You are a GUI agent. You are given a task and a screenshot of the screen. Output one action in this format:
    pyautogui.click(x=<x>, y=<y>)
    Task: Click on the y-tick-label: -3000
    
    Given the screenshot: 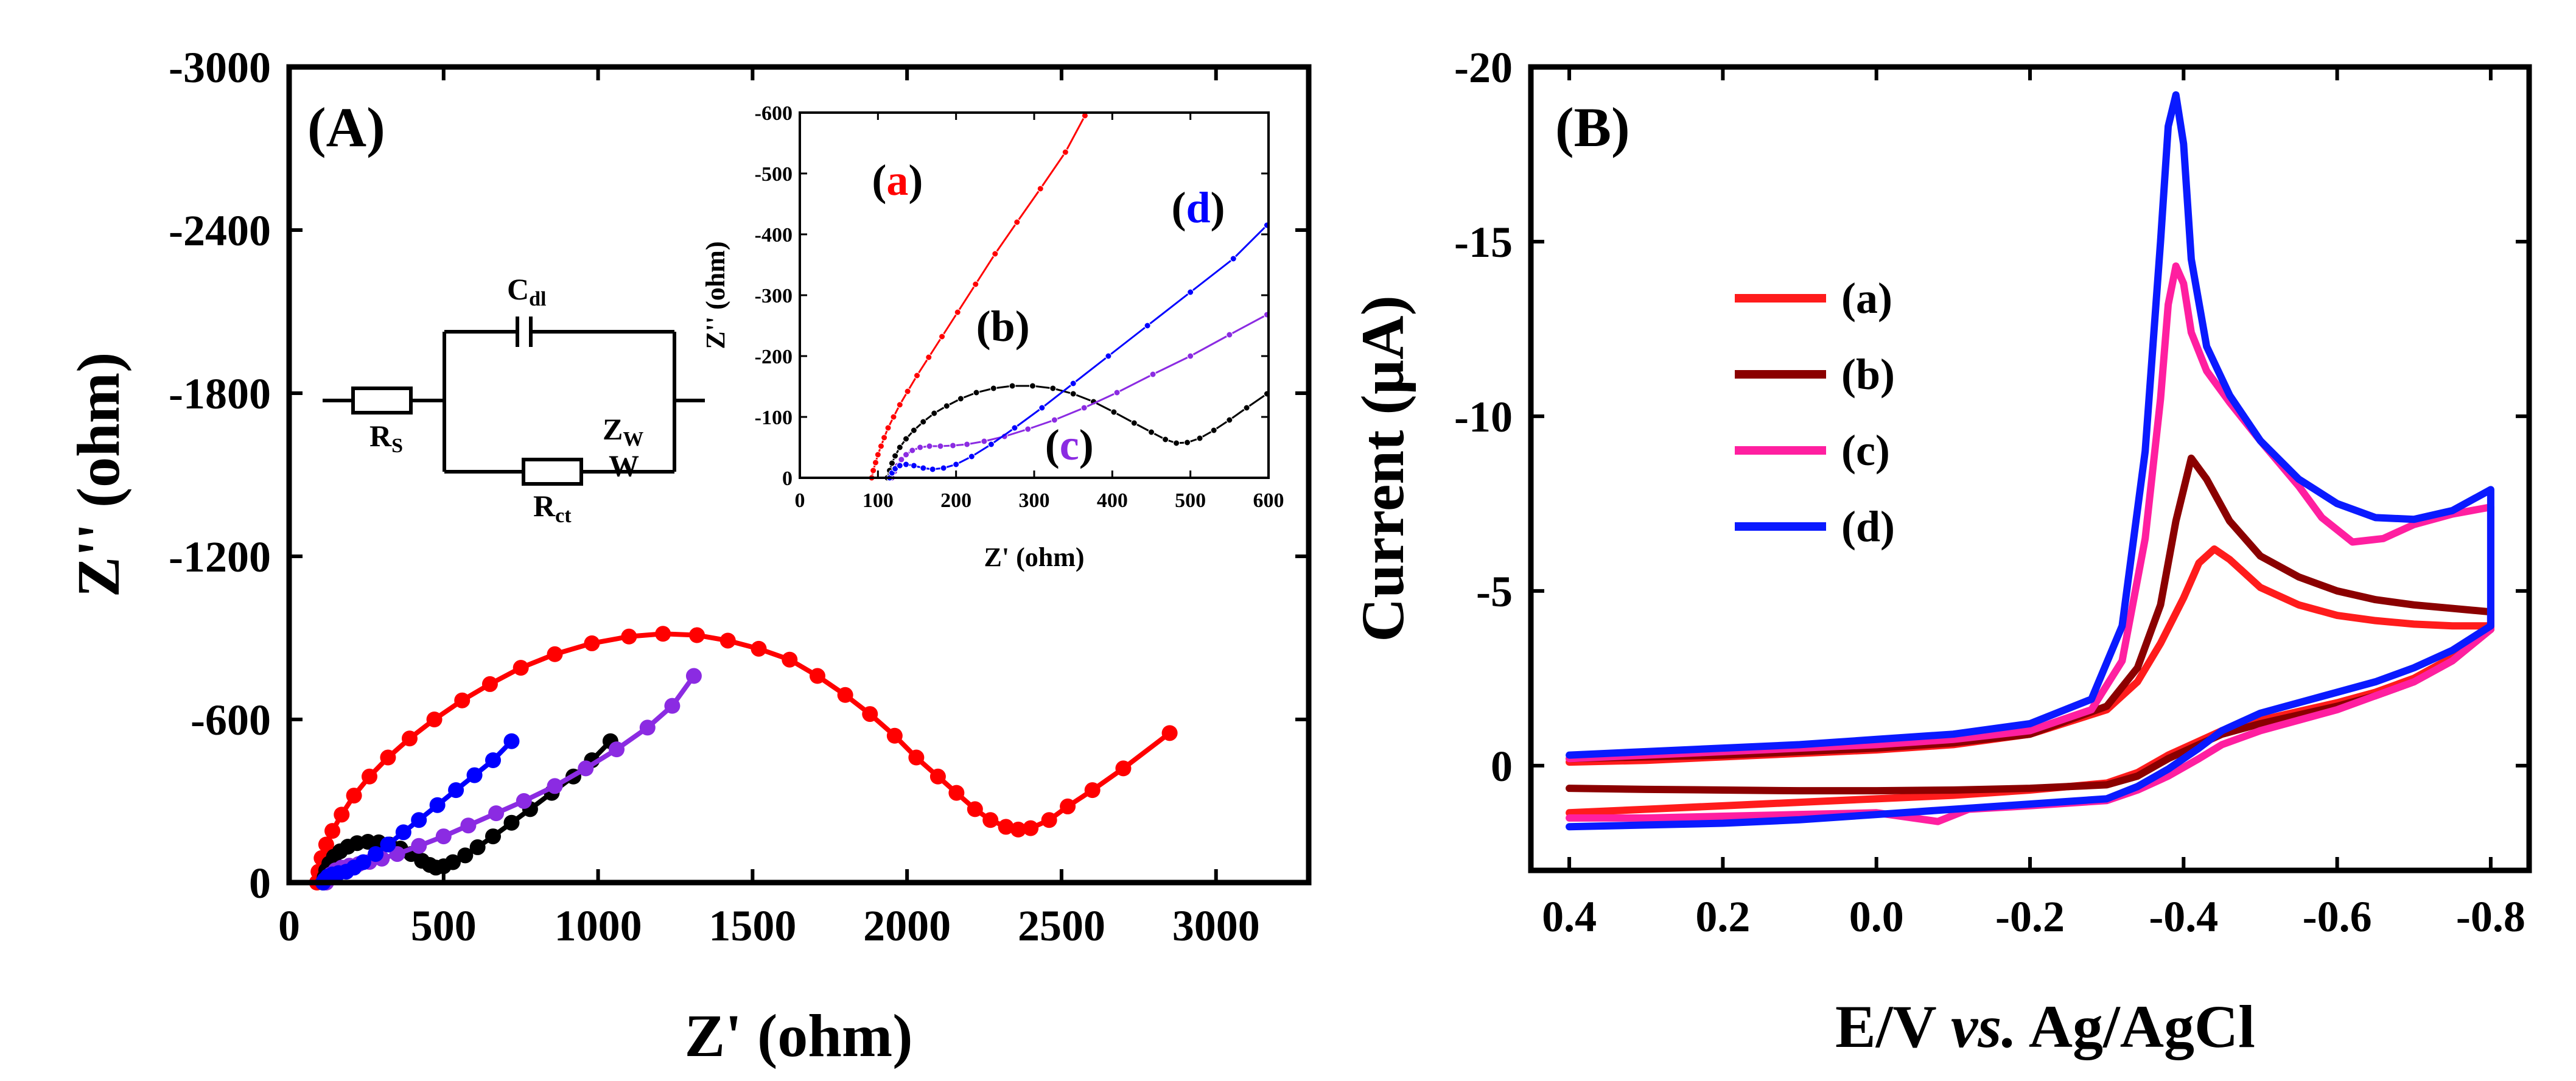 What is the action you would take?
    pyautogui.click(x=220, y=68)
    